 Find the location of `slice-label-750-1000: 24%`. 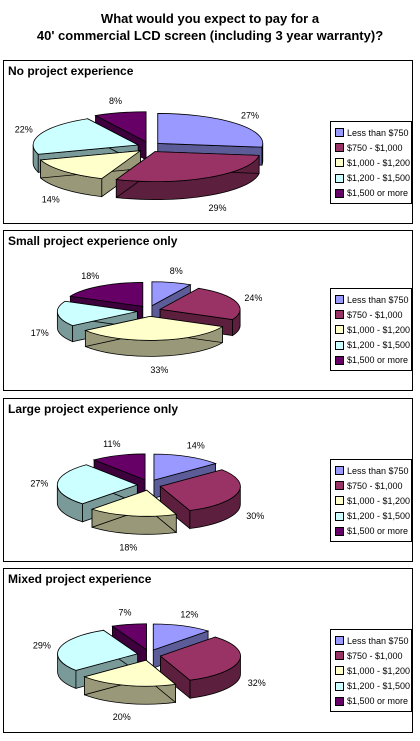

slice-label-750-1000: 24% is located at coordinates (253, 298).